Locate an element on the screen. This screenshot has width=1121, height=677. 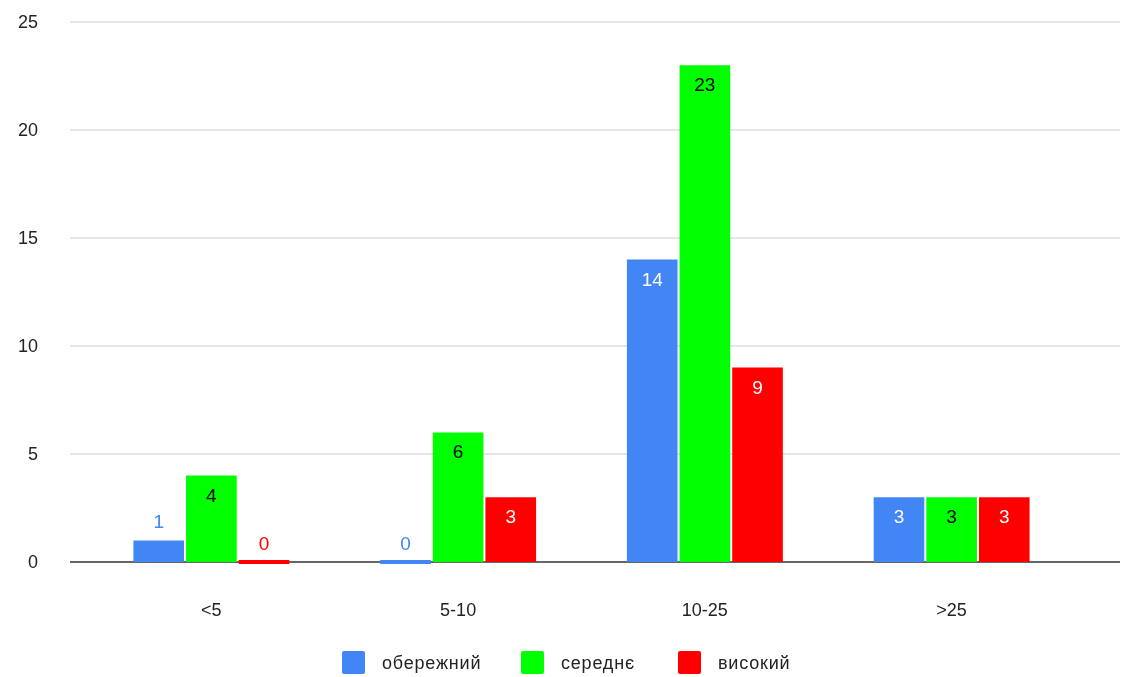
y-tick-label: 5 is located at coordinates (32, 454).